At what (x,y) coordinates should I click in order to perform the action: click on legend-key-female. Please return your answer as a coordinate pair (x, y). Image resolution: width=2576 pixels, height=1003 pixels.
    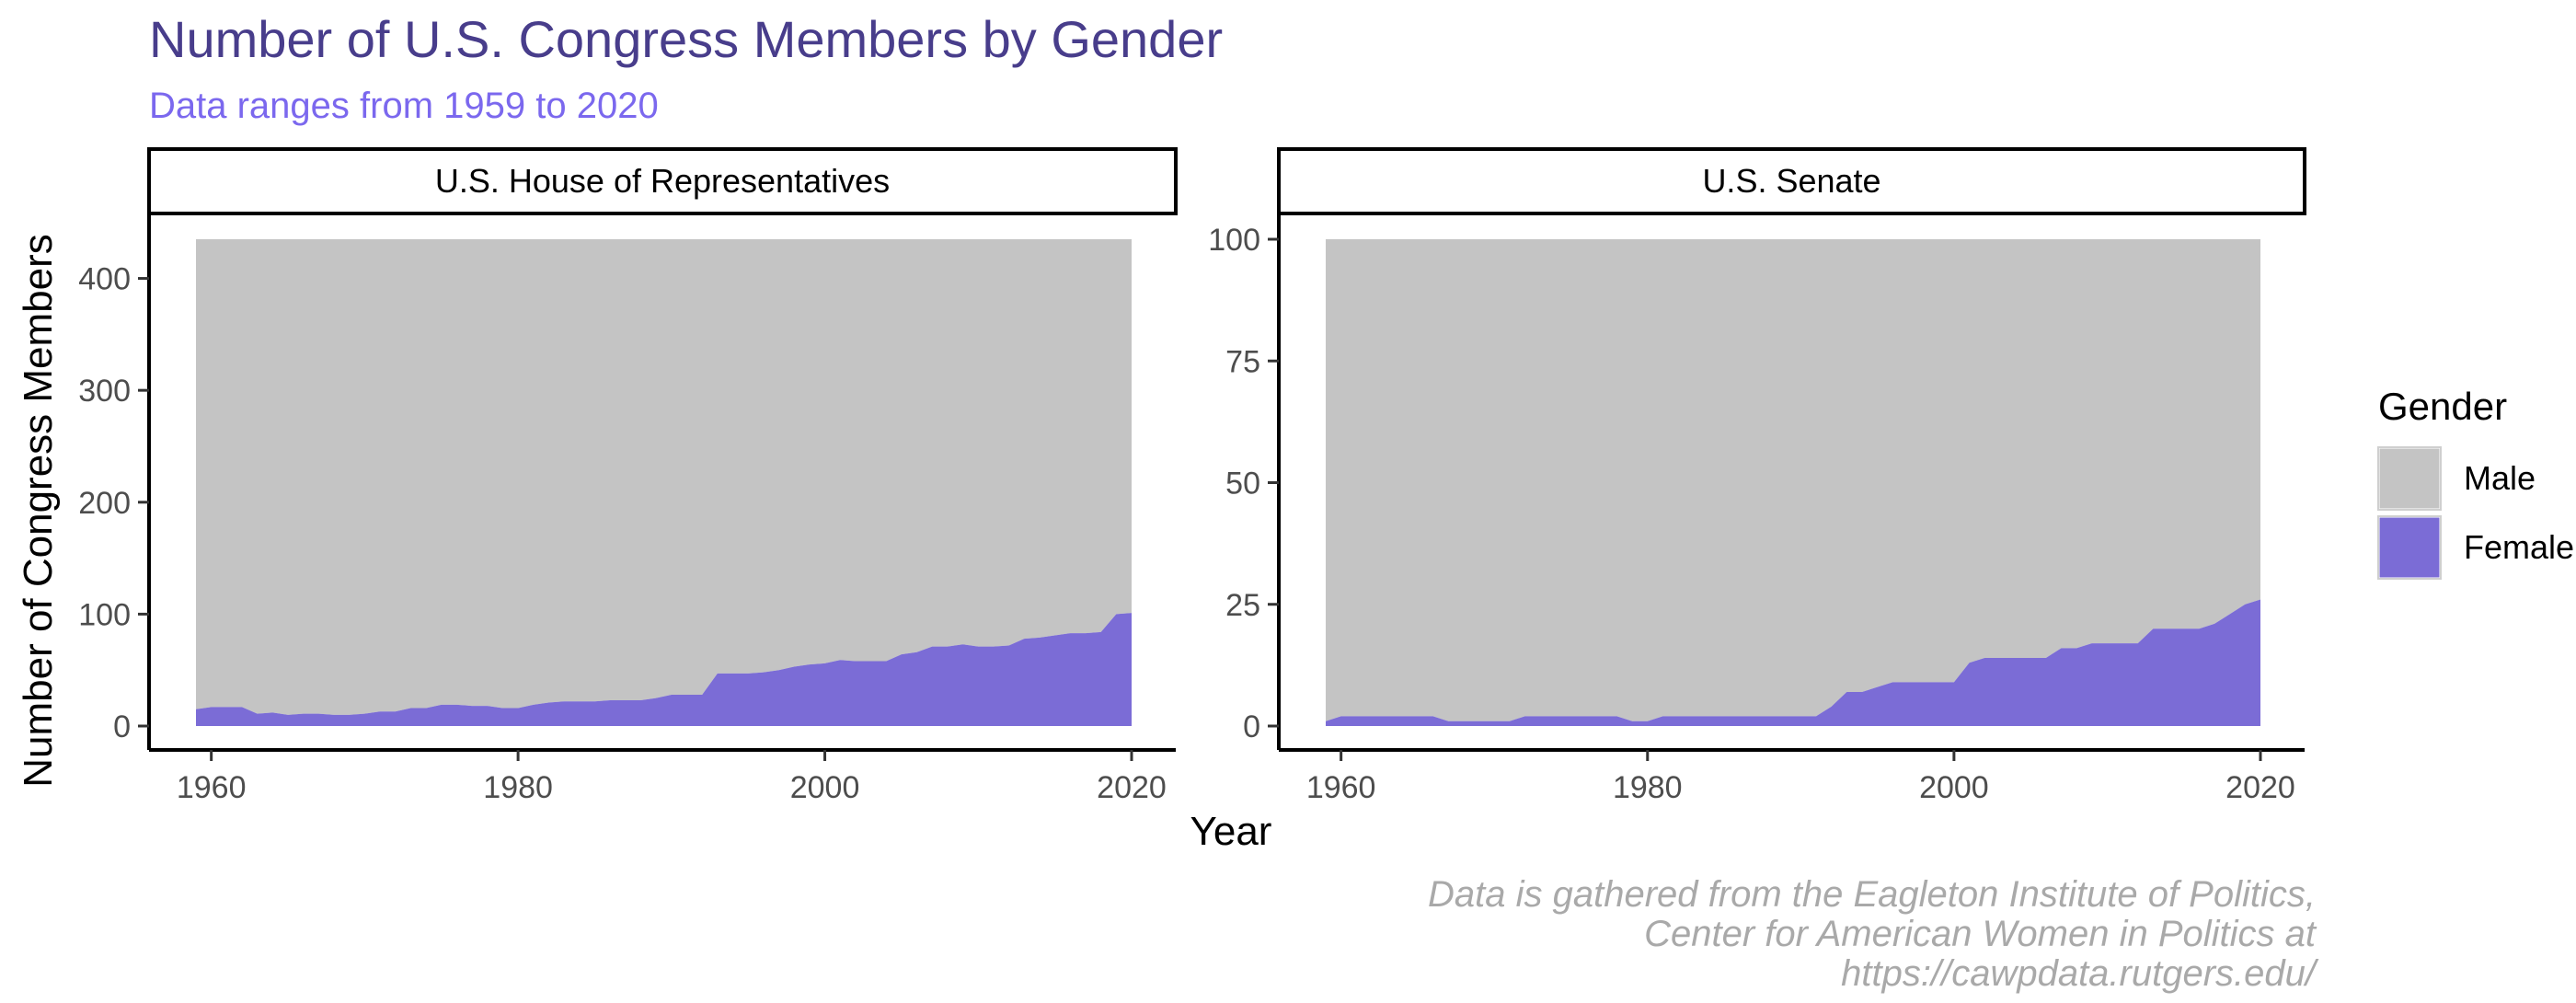
    Looking at the image, I should click on (2409, 547).